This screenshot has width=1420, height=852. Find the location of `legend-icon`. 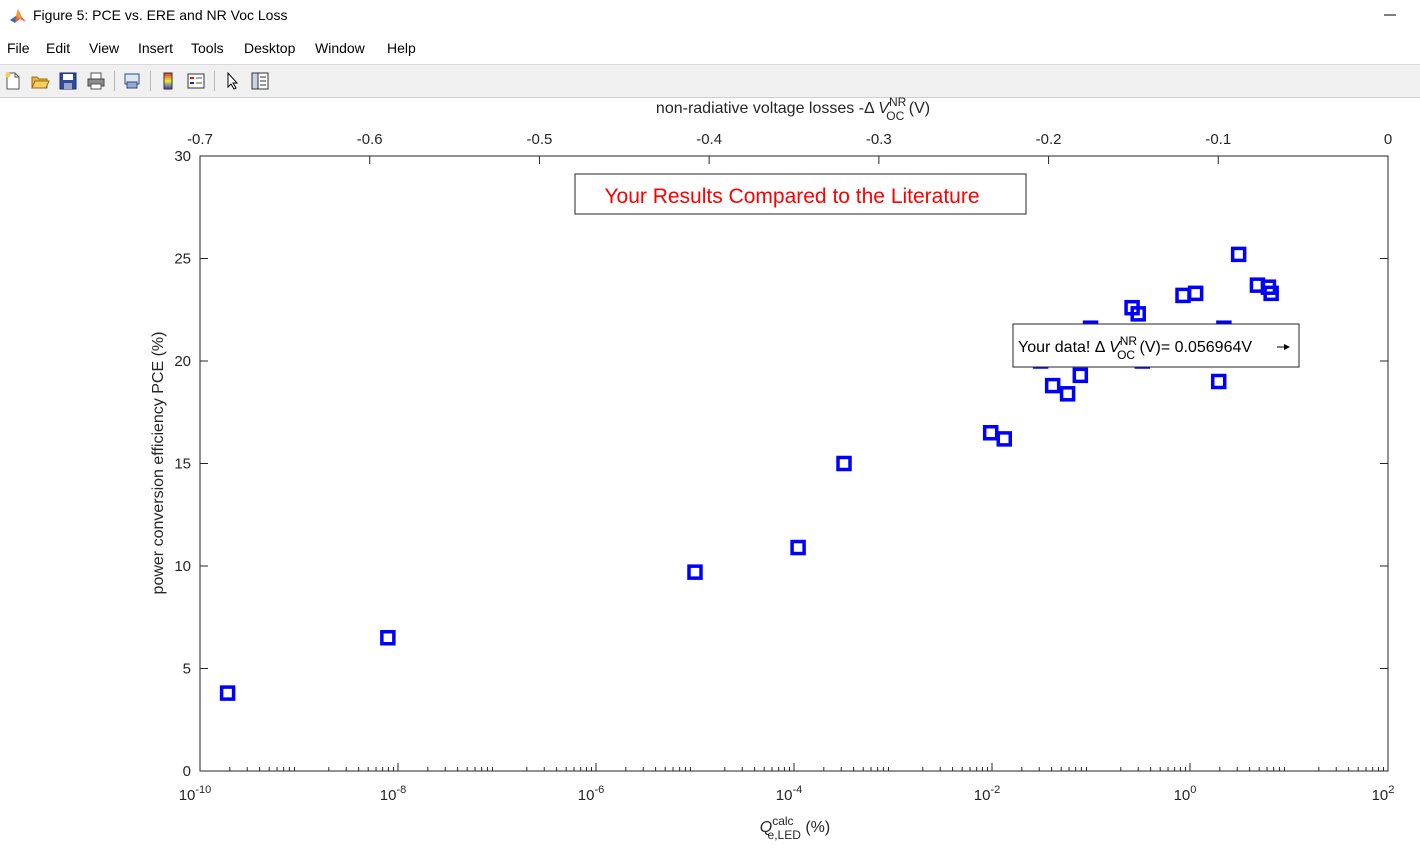

legend-icon is located at coordinates (196, 81).